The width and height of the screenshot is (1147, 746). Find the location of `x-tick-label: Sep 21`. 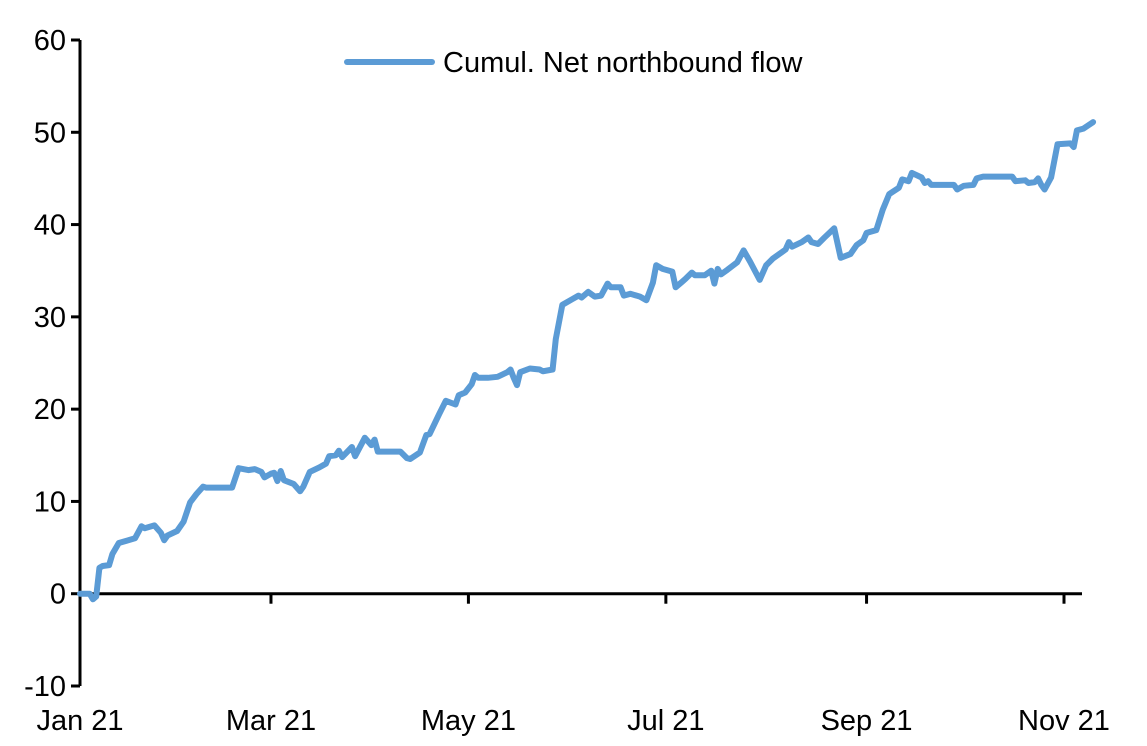

x-tick-label: Sep 21 is located at coordinates (867, 721).